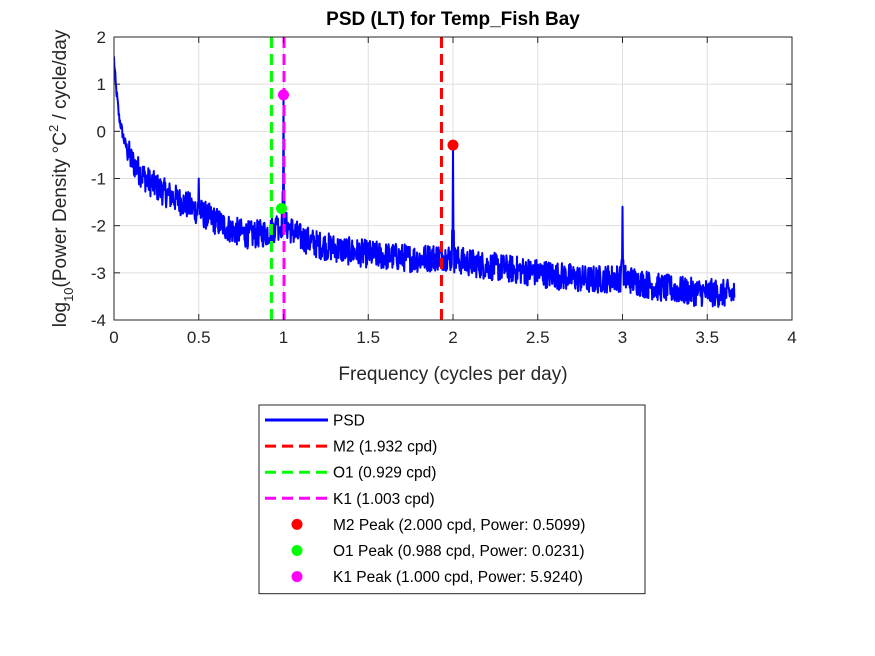 This screenshot has width=875, height=656. I want to click on y-label-base: 10, so click(68, 294).